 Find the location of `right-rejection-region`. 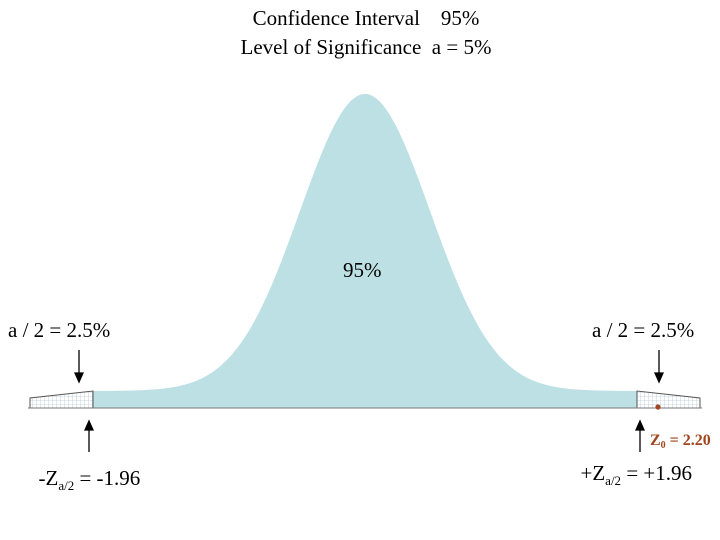

right-rejection-region is located at coordinates (668, 399).